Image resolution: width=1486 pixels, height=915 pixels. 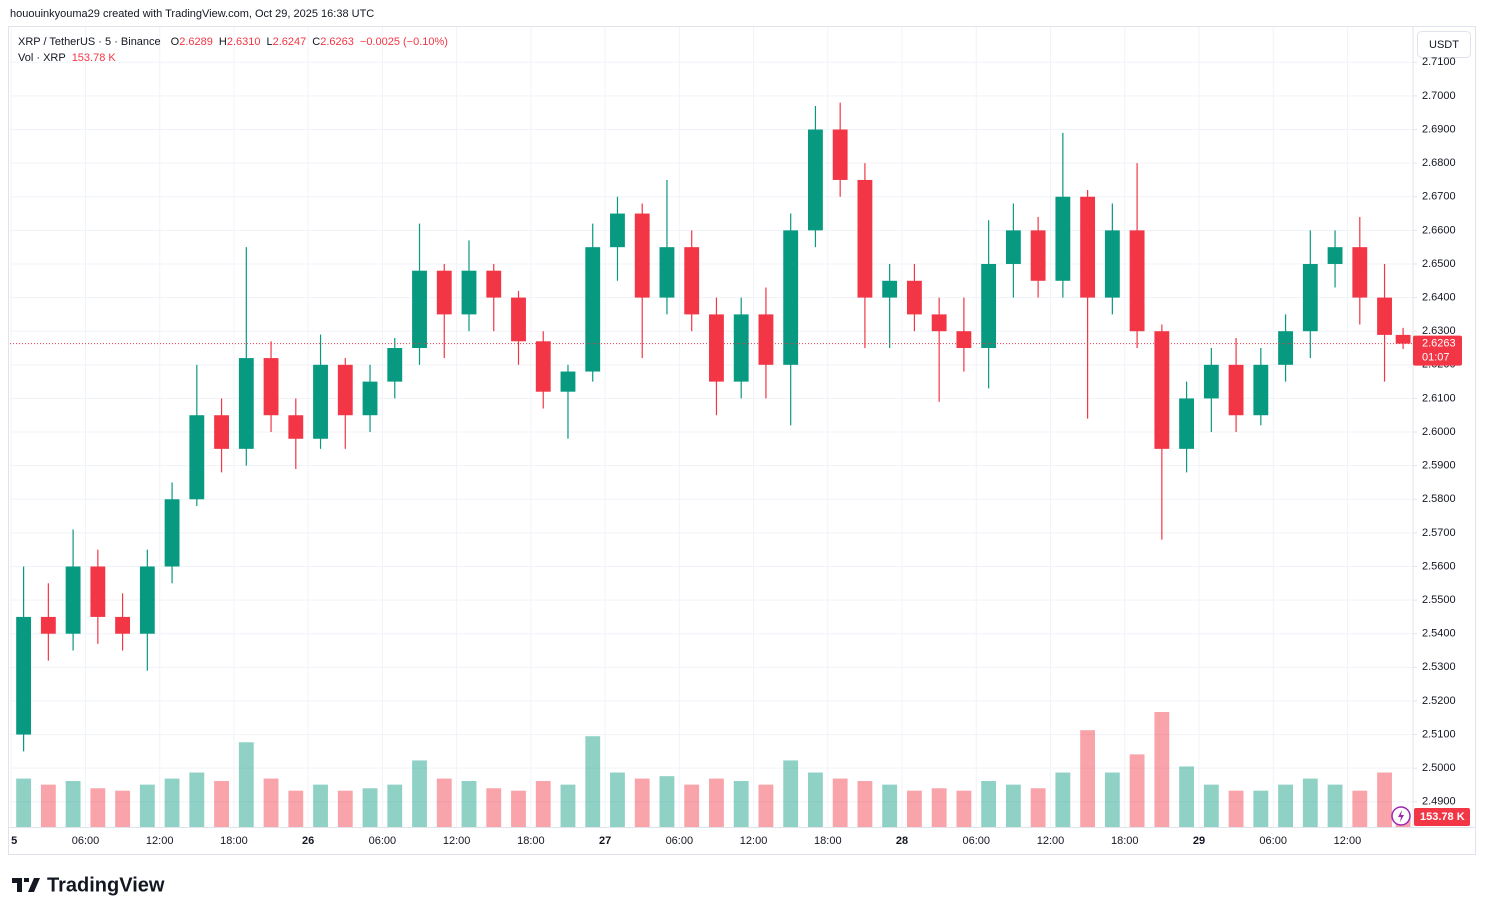 I want to click on x-tick-label: 26, so click(x=308, y=841).